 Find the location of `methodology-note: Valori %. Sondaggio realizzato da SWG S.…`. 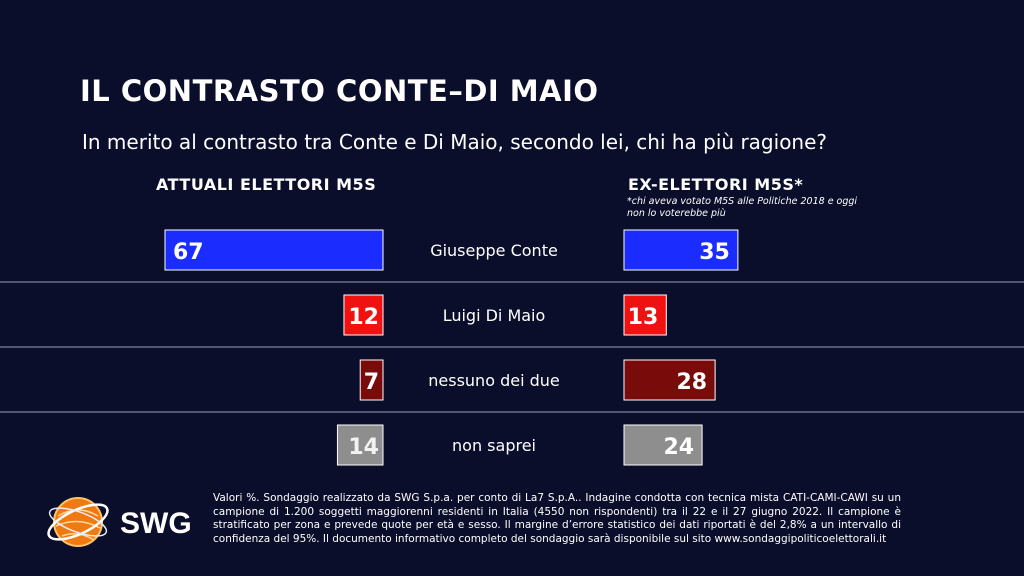

methodology-note: Valori %. Sondaggio realizzato da SWG S.… is located at coordinates (557, 518).